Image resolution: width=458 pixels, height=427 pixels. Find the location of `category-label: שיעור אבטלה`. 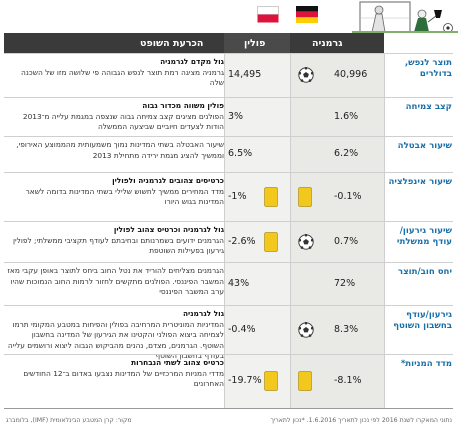

category-label: שיעור אבטלה is located at coordinates (424, 146).